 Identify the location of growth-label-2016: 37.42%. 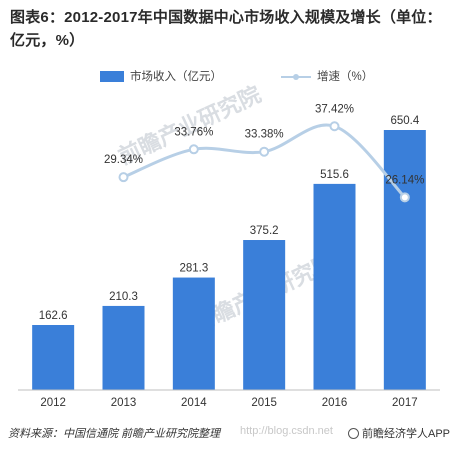
(334, 109).